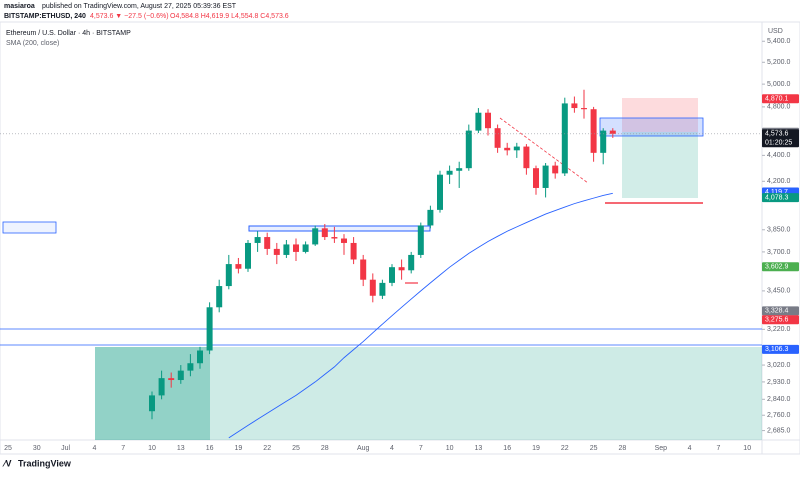 The image size is (800, 479). What do you see at coordinates (778, 107) in the screenshot?
I see `y-tick-label: 4,800.0` at bounding box center [778, 107].